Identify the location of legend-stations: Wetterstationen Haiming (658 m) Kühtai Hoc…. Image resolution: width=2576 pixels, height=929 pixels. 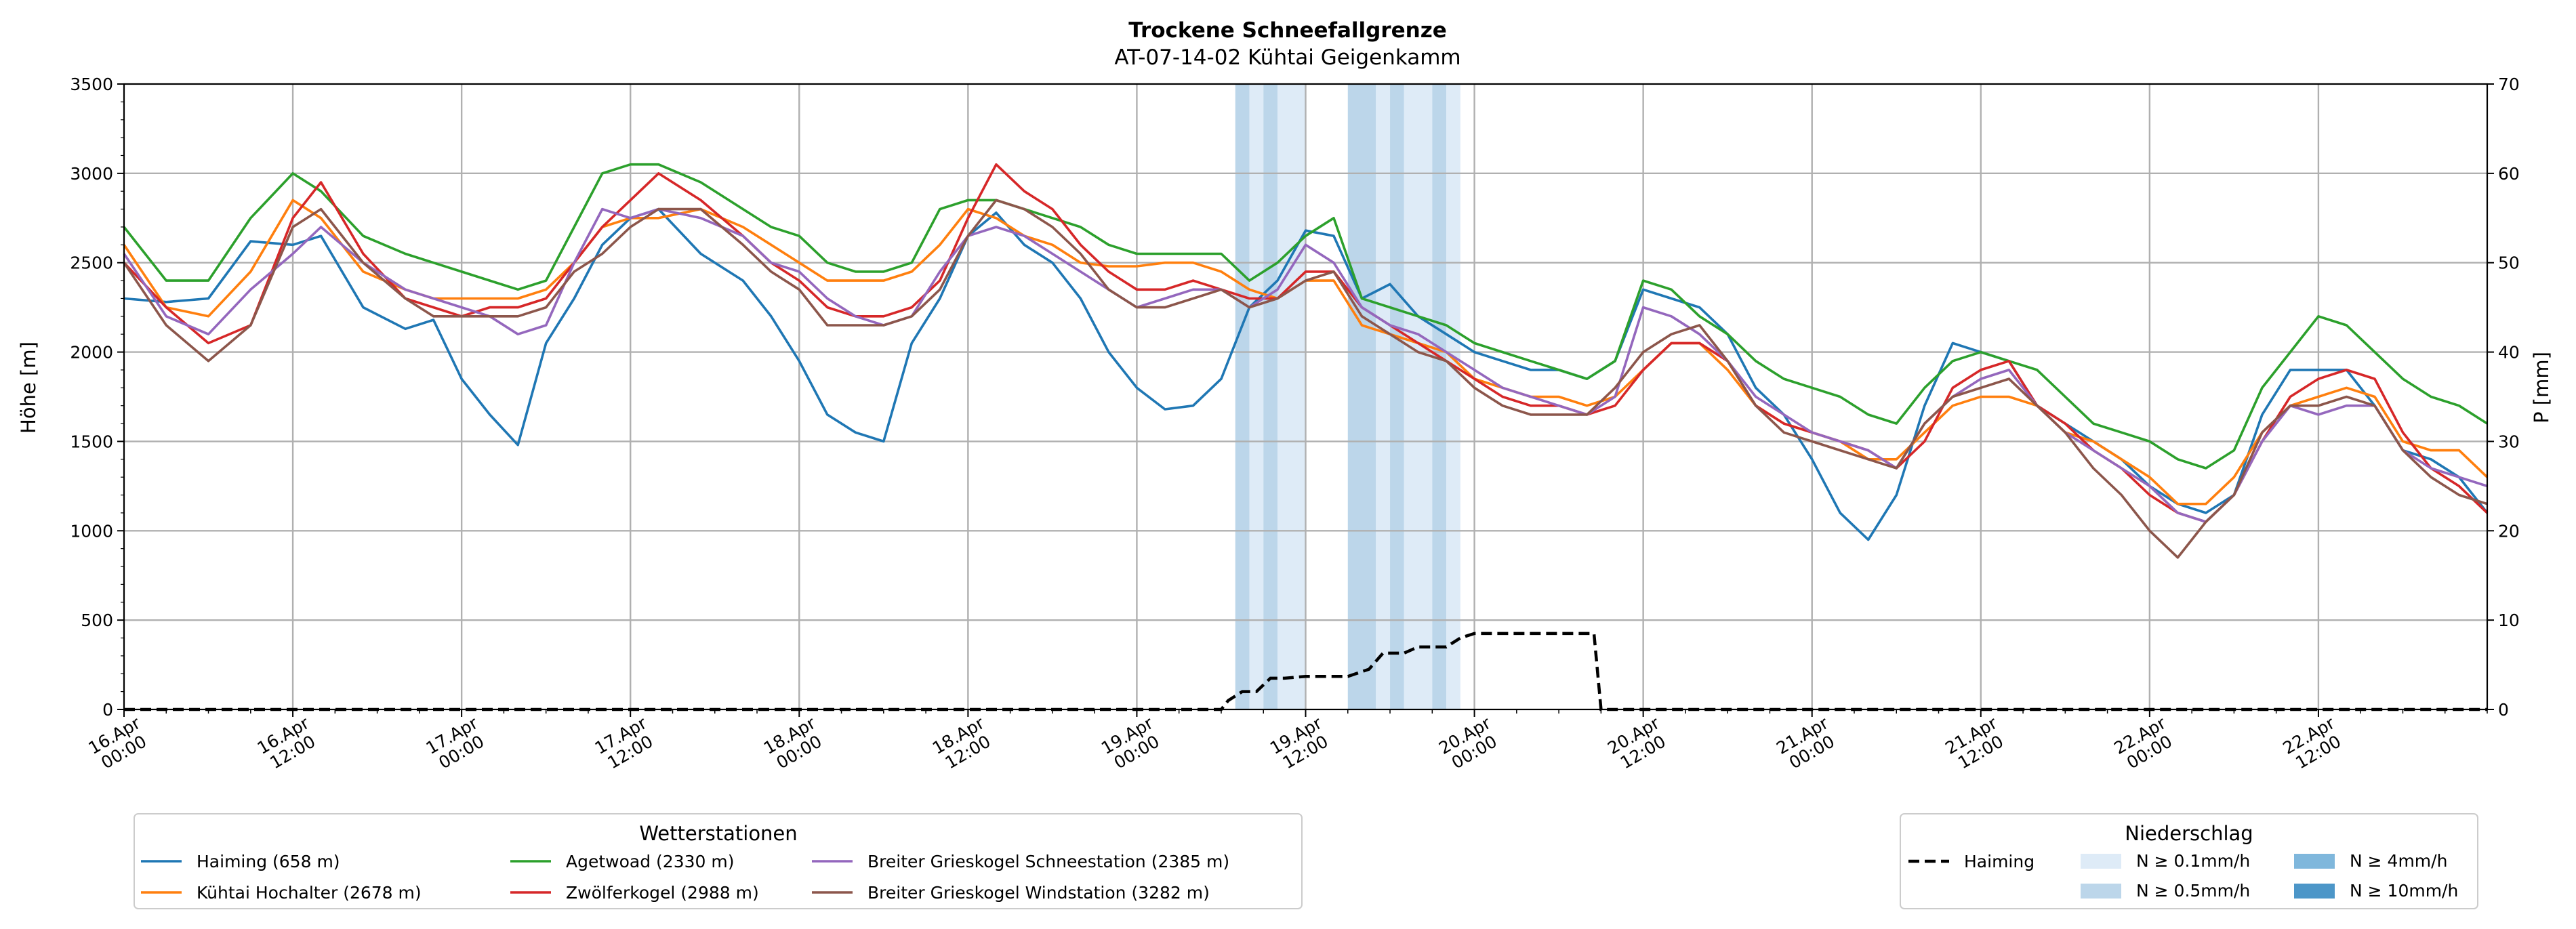
(718, 861).